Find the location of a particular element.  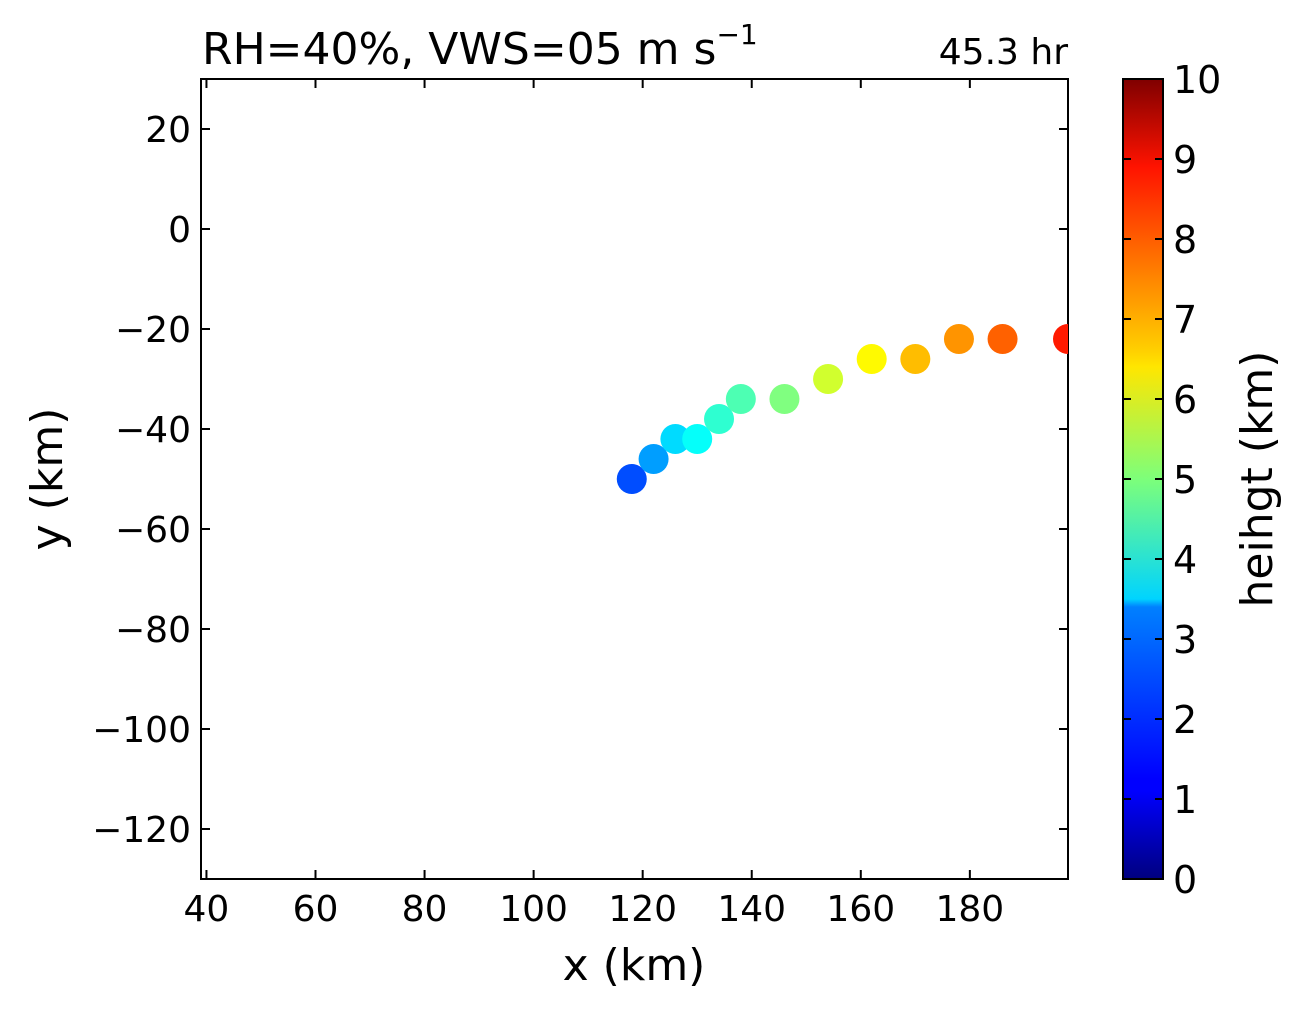

colorbar-tick-label: 1 is located at coordinates (1185, 800).